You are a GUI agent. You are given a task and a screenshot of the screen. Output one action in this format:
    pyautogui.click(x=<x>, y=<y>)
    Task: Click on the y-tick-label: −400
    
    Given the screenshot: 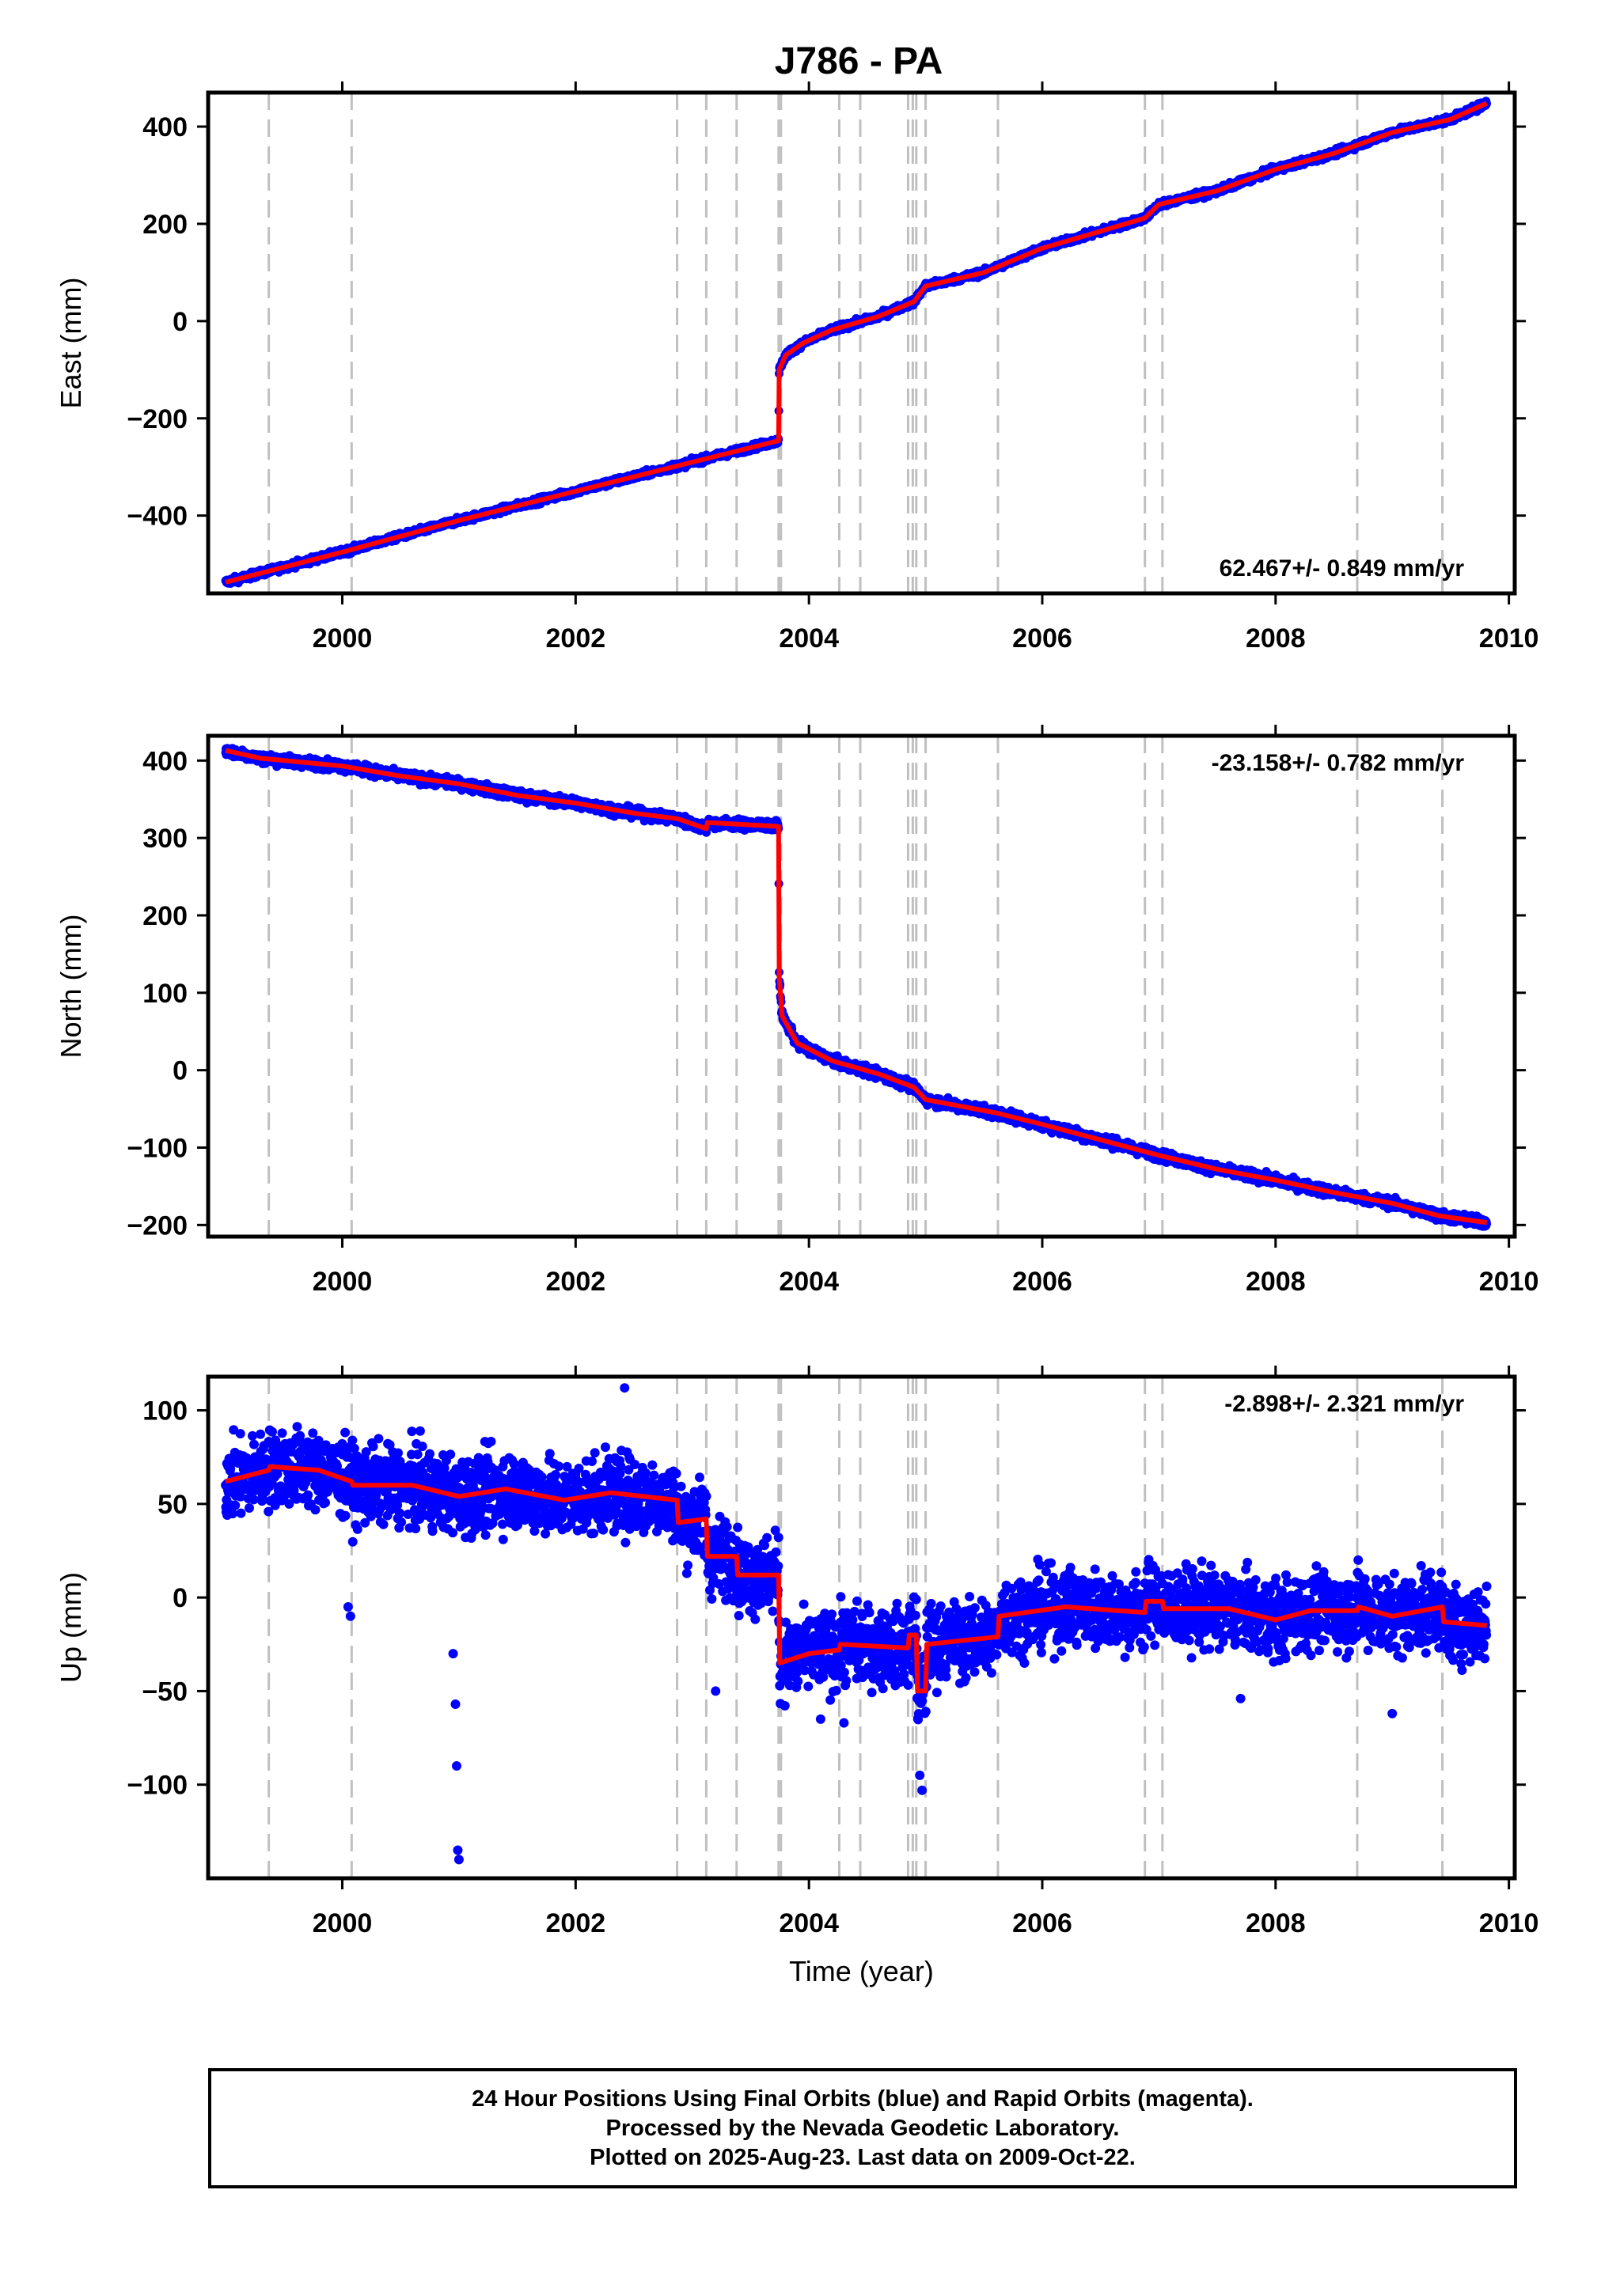 What is the action you would take?
    pyautogui.click(x=158, y=517)
    